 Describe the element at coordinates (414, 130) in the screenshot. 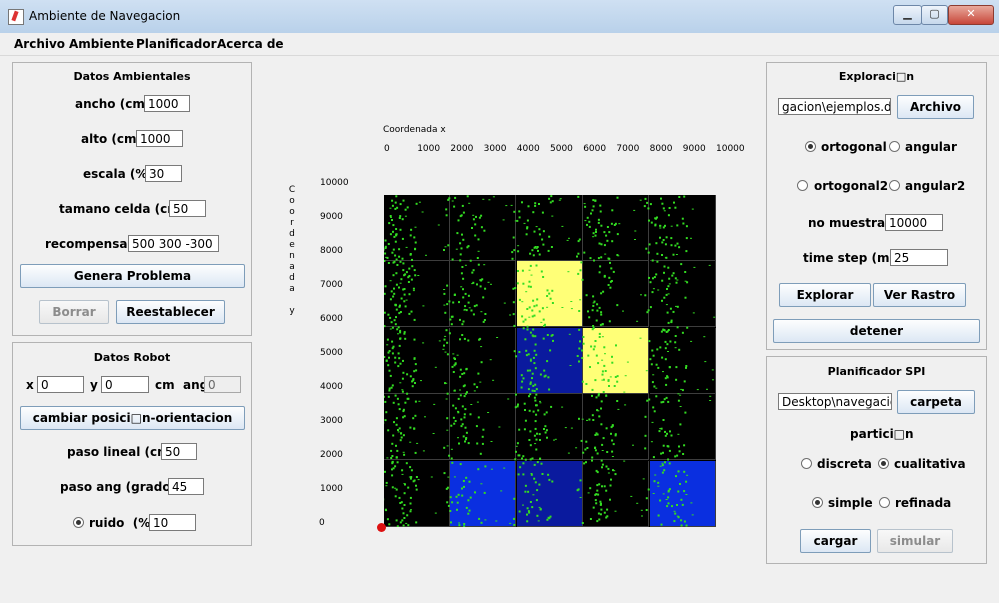

I see `x-axis-title: Coordenada x` at that location.